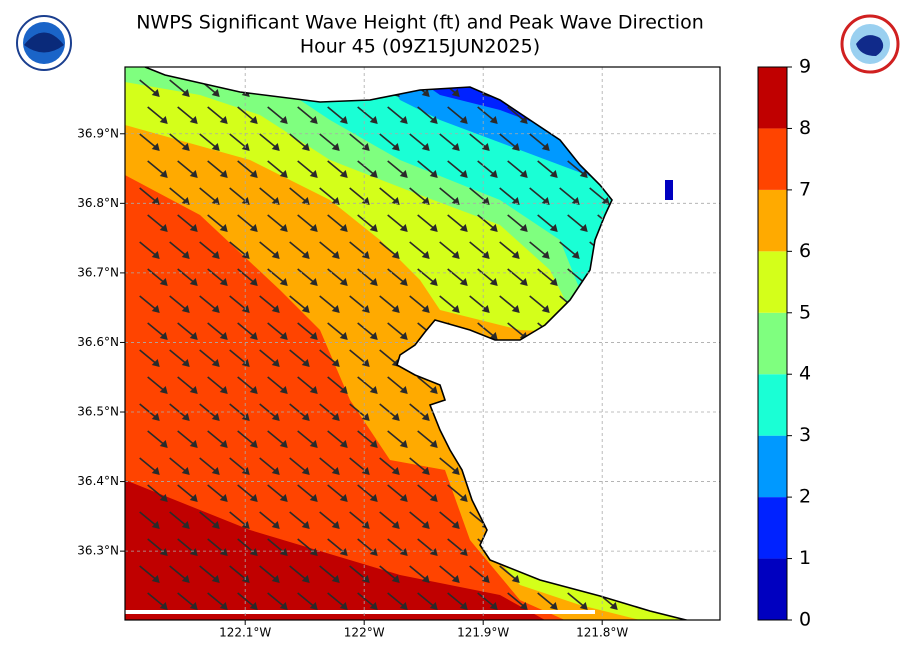 This screenshot has height=656, width=913. What do you see at coordinates (44, 43) in the screenshot?
I see `noaa-logo` at bounding box center [44, 43].